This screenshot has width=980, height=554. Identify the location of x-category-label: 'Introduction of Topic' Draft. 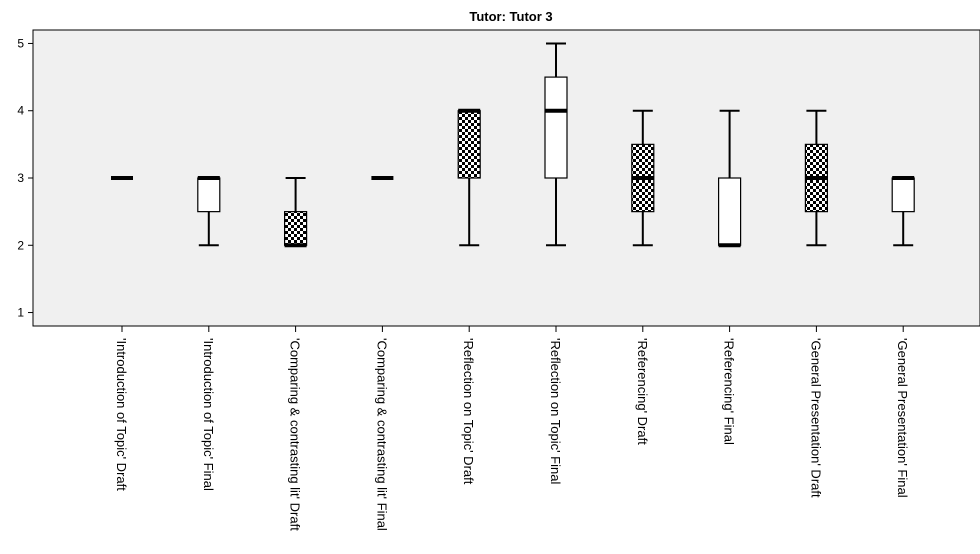
(121, 414).